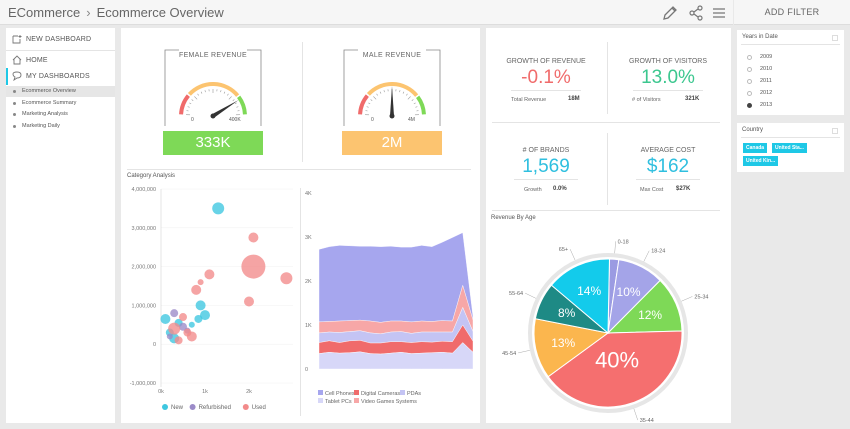 The height and width of the screenshot is (429, 850). I want to click on revenue-by-age-title: Revenue By Age, so click(513, 218).